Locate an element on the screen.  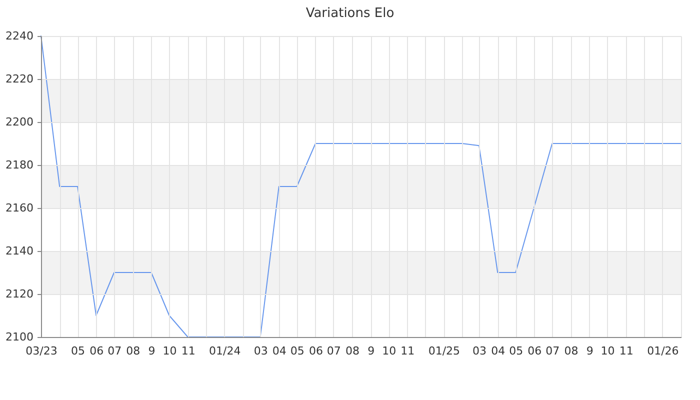
y-tick-label: 2200 is located at coordinates (20, 122).